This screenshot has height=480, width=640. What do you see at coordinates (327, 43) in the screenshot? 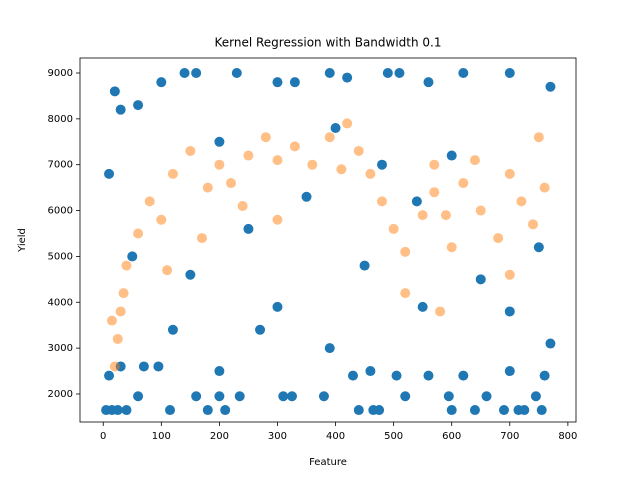
I see `chart-title: Kernel Regression with Bandwidth 0.1` at bounding box center [327, 43].